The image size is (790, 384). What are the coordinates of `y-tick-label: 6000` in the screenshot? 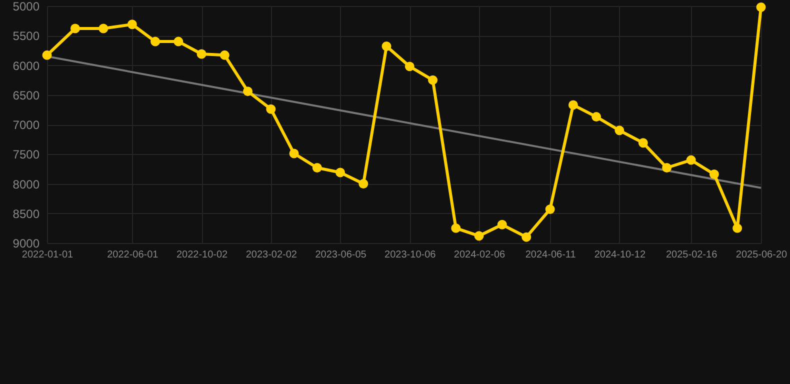 It's located at (26, 65).